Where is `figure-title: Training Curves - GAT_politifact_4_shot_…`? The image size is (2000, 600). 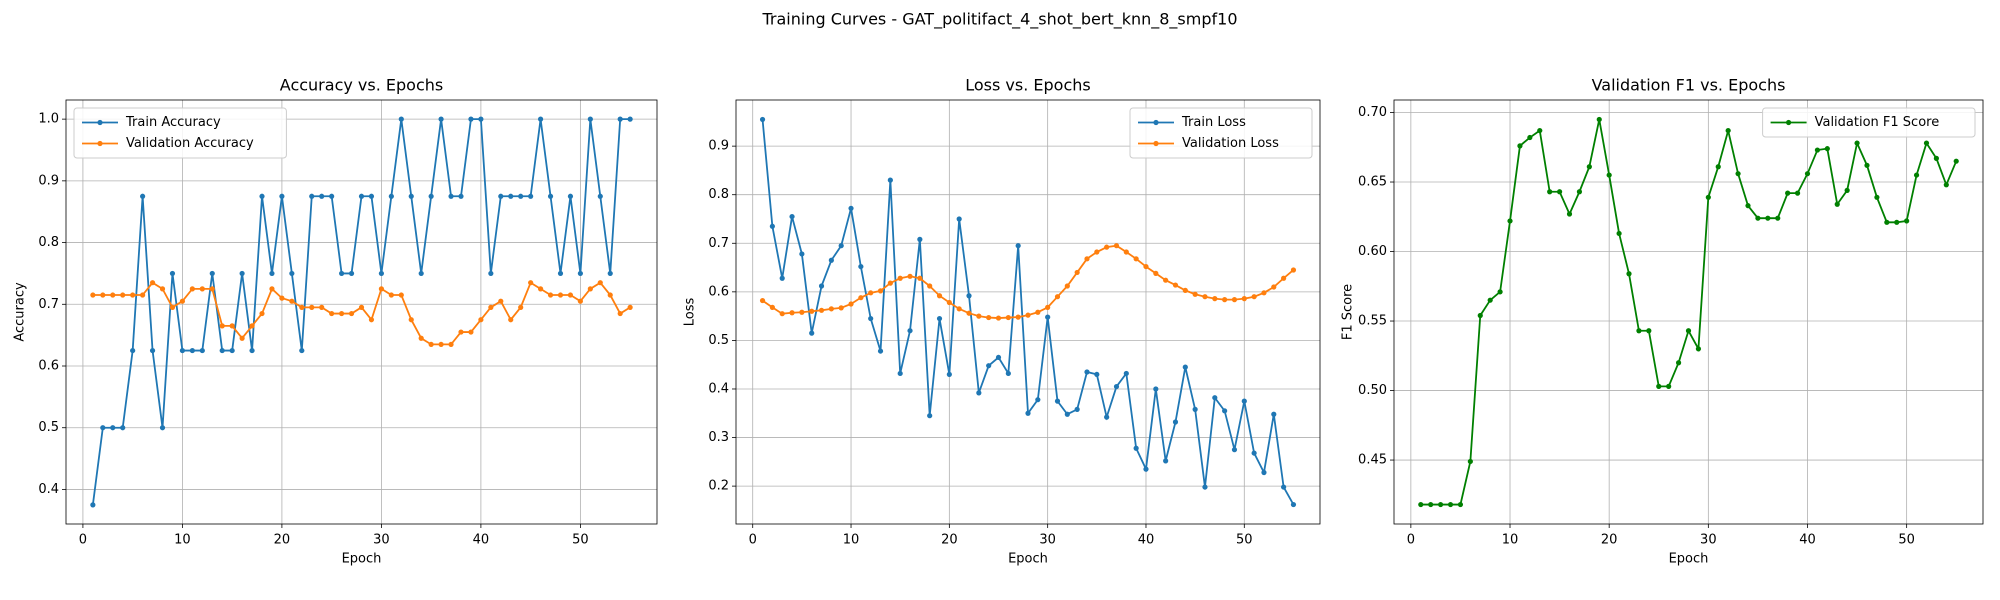
figure-title: Training Curves - GAT_politifact_4_shot_… is located at coordinates (999, 20).